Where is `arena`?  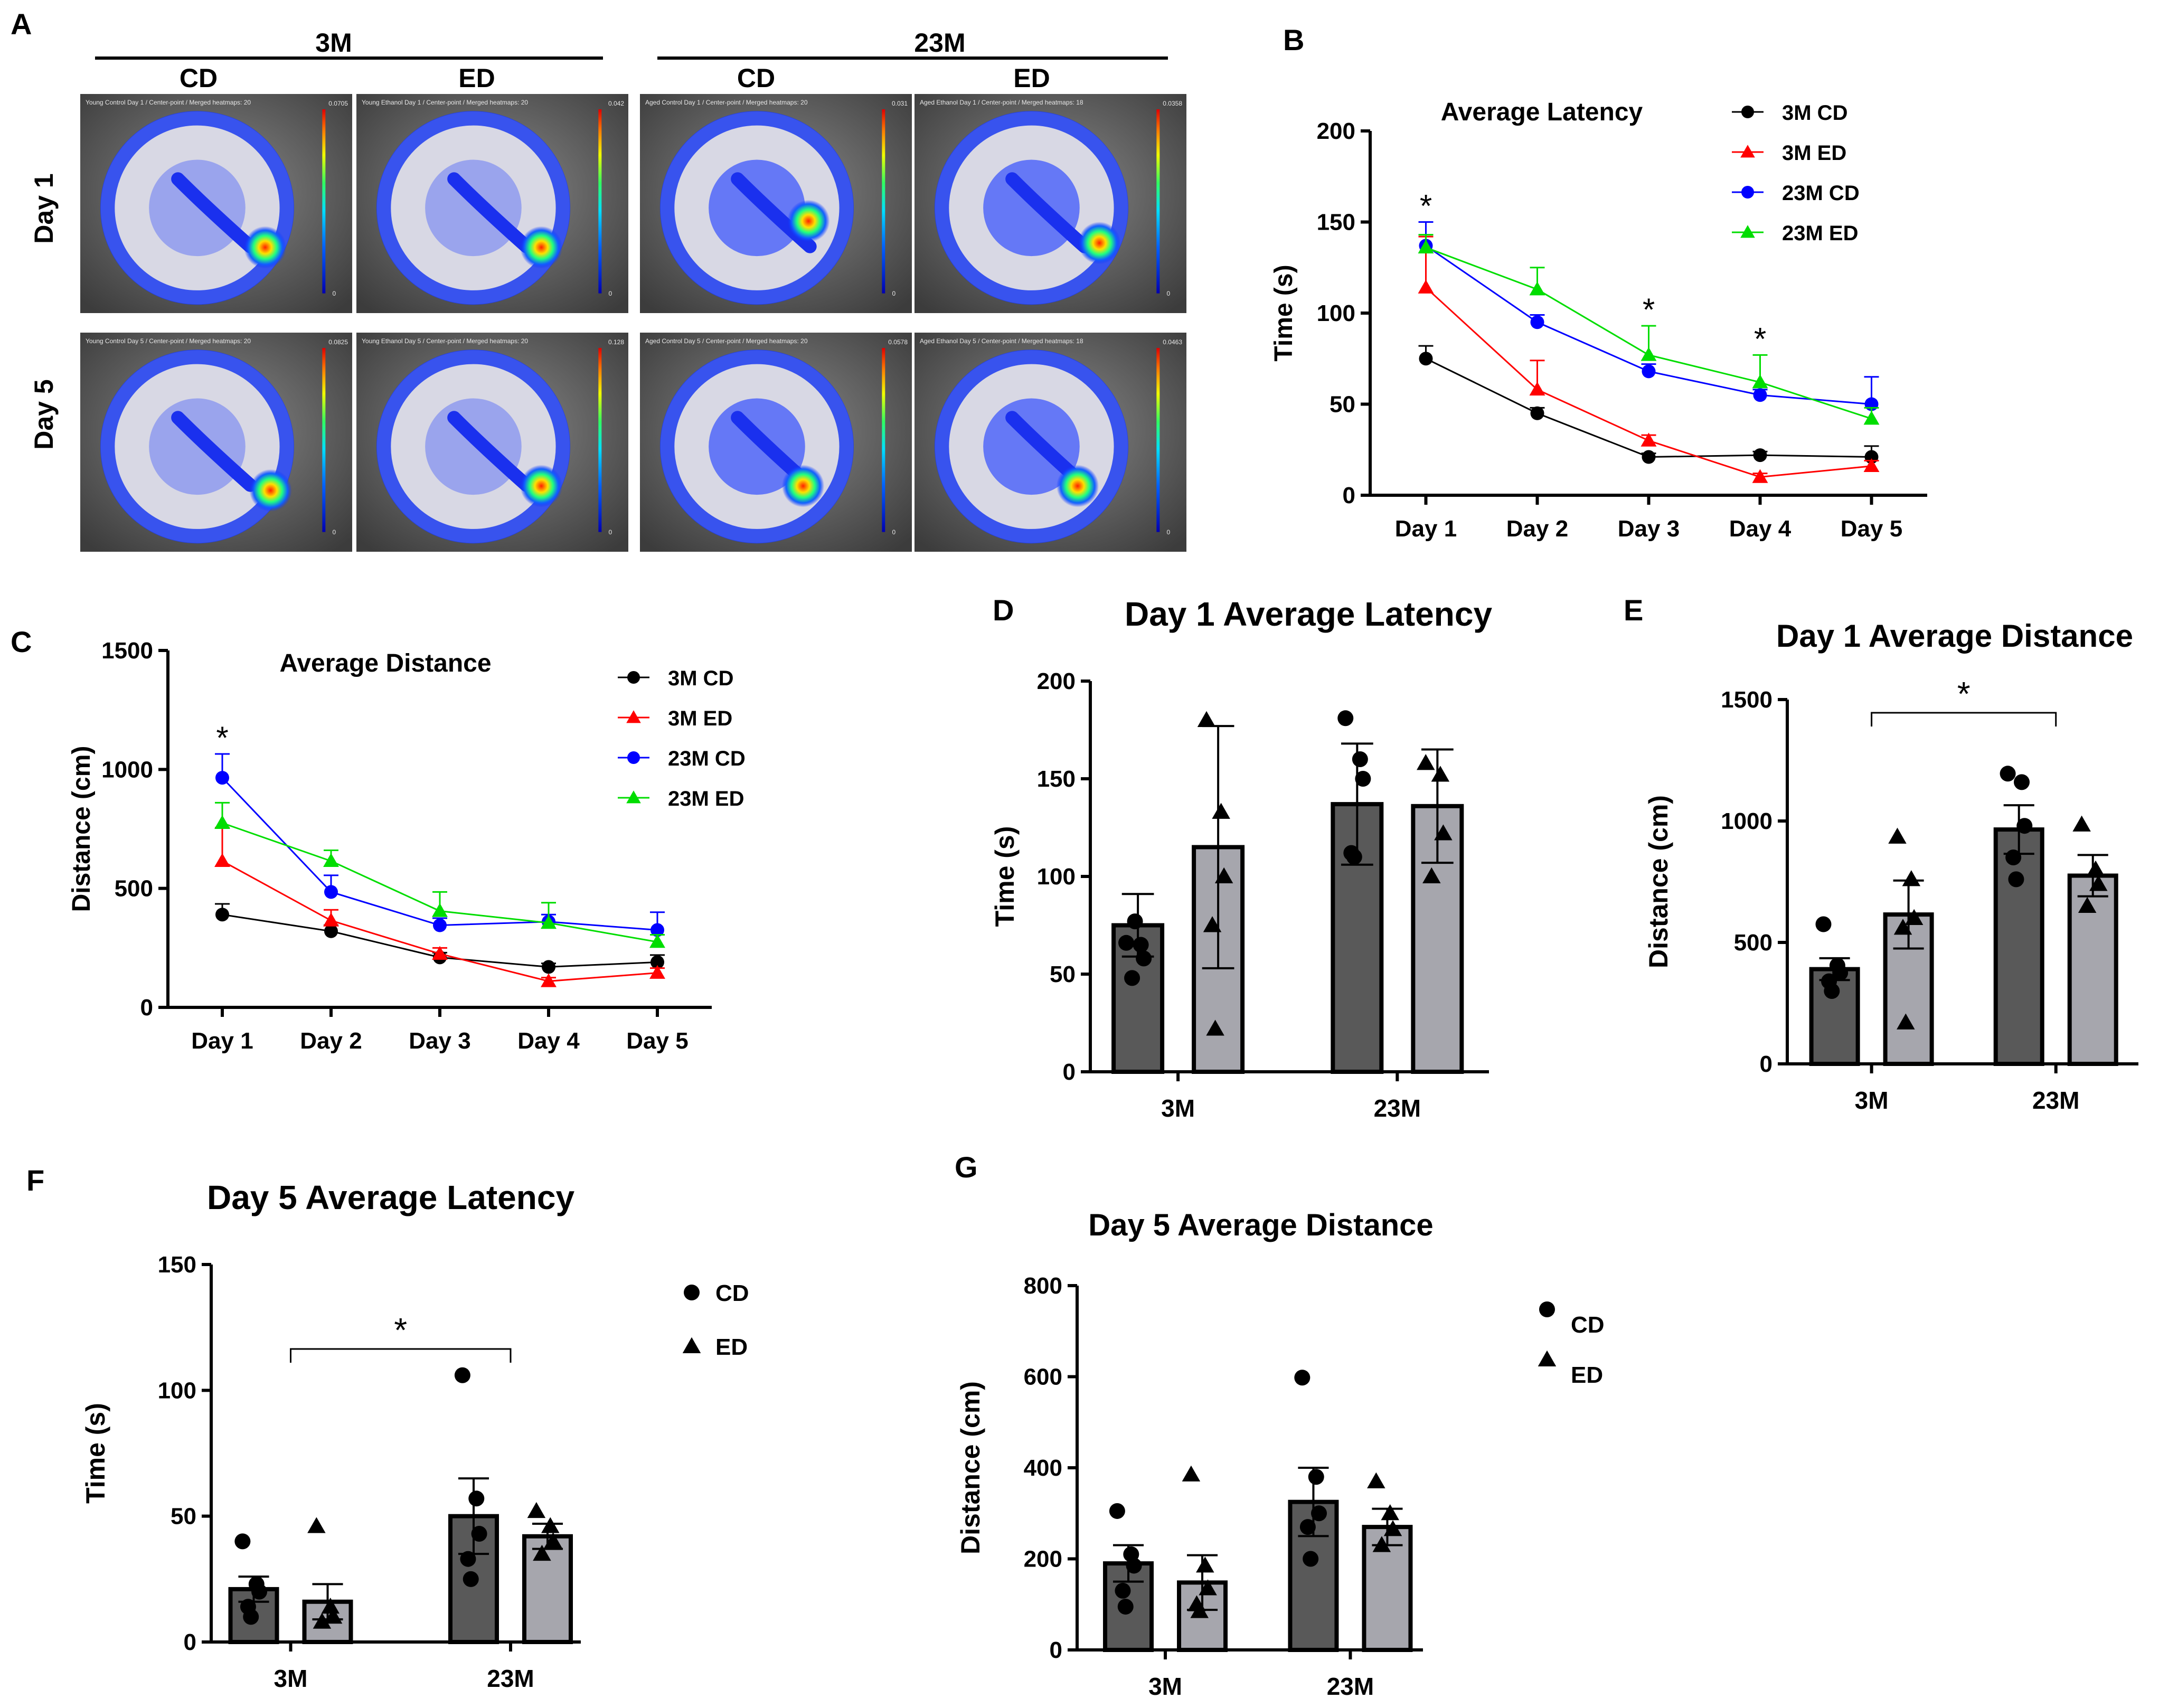 arena is located at coordinates (473, 446).